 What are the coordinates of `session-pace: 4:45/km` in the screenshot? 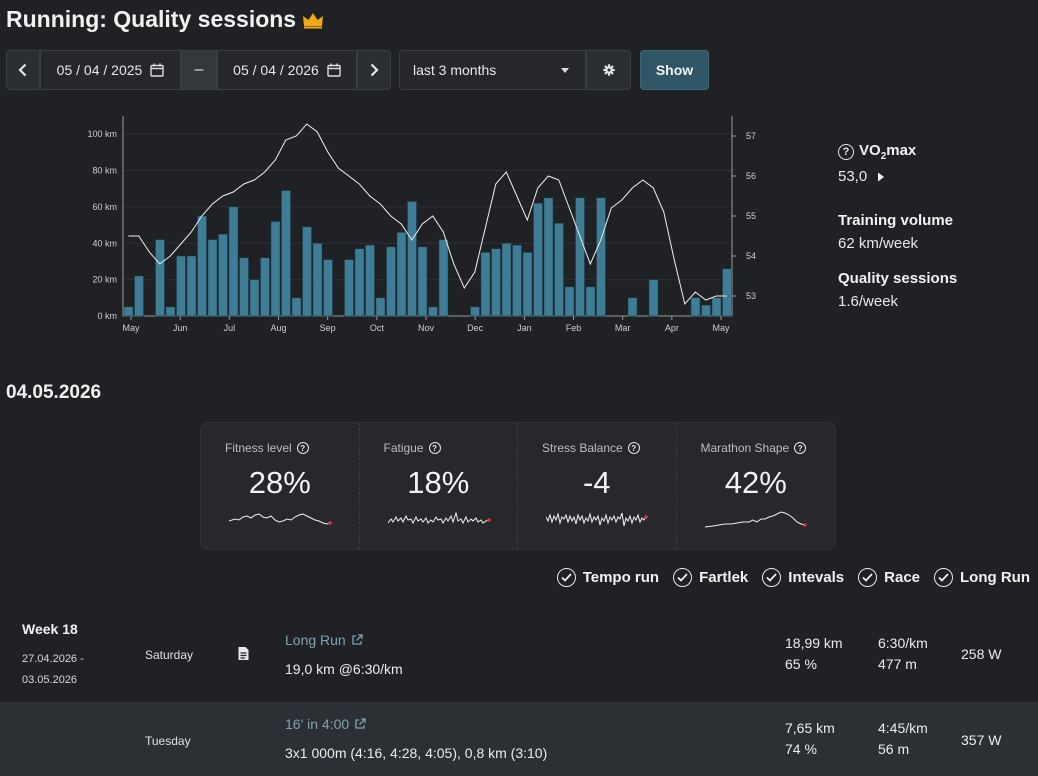 It's located at (903, 728).